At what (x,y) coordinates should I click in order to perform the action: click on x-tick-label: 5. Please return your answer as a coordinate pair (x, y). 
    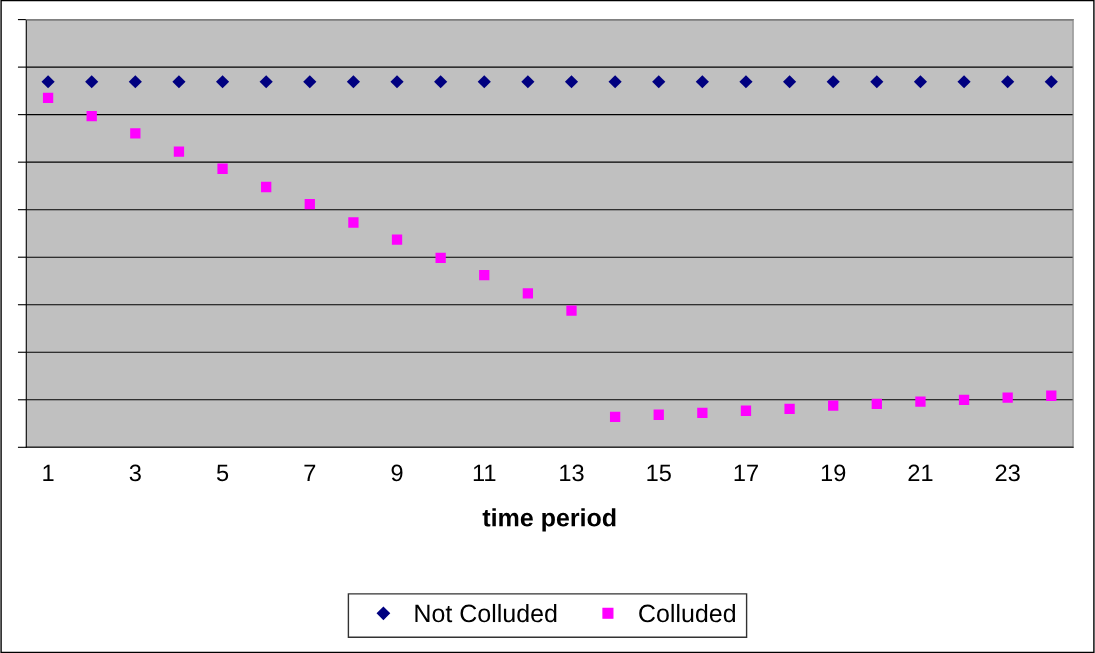
    Looking at the image, I should click on (222, 473).